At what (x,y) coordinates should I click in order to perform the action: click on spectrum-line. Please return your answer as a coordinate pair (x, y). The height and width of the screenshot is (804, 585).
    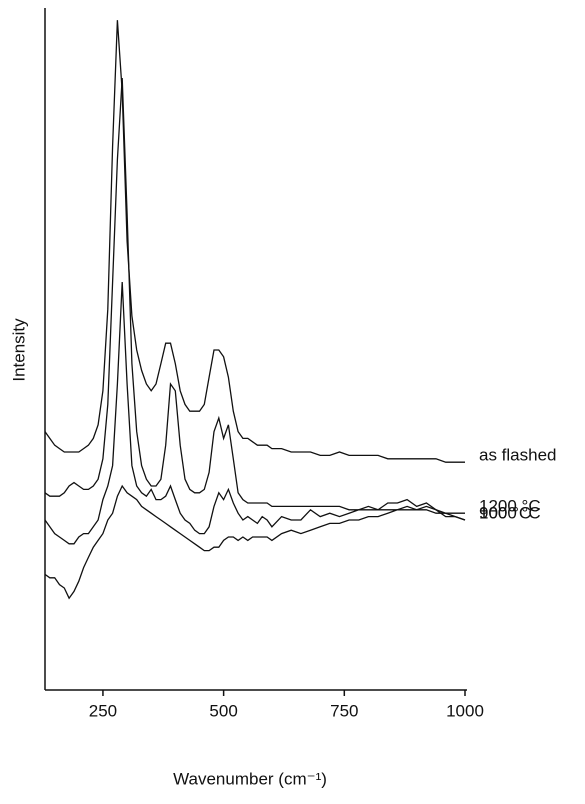
    Looking at the image, I should click on (255, 542).